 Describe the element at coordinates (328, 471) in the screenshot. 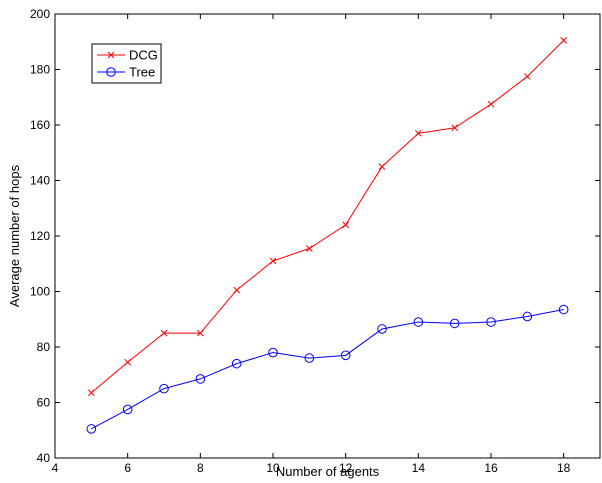

I see `x-axis-title: Number of agents` at that location.